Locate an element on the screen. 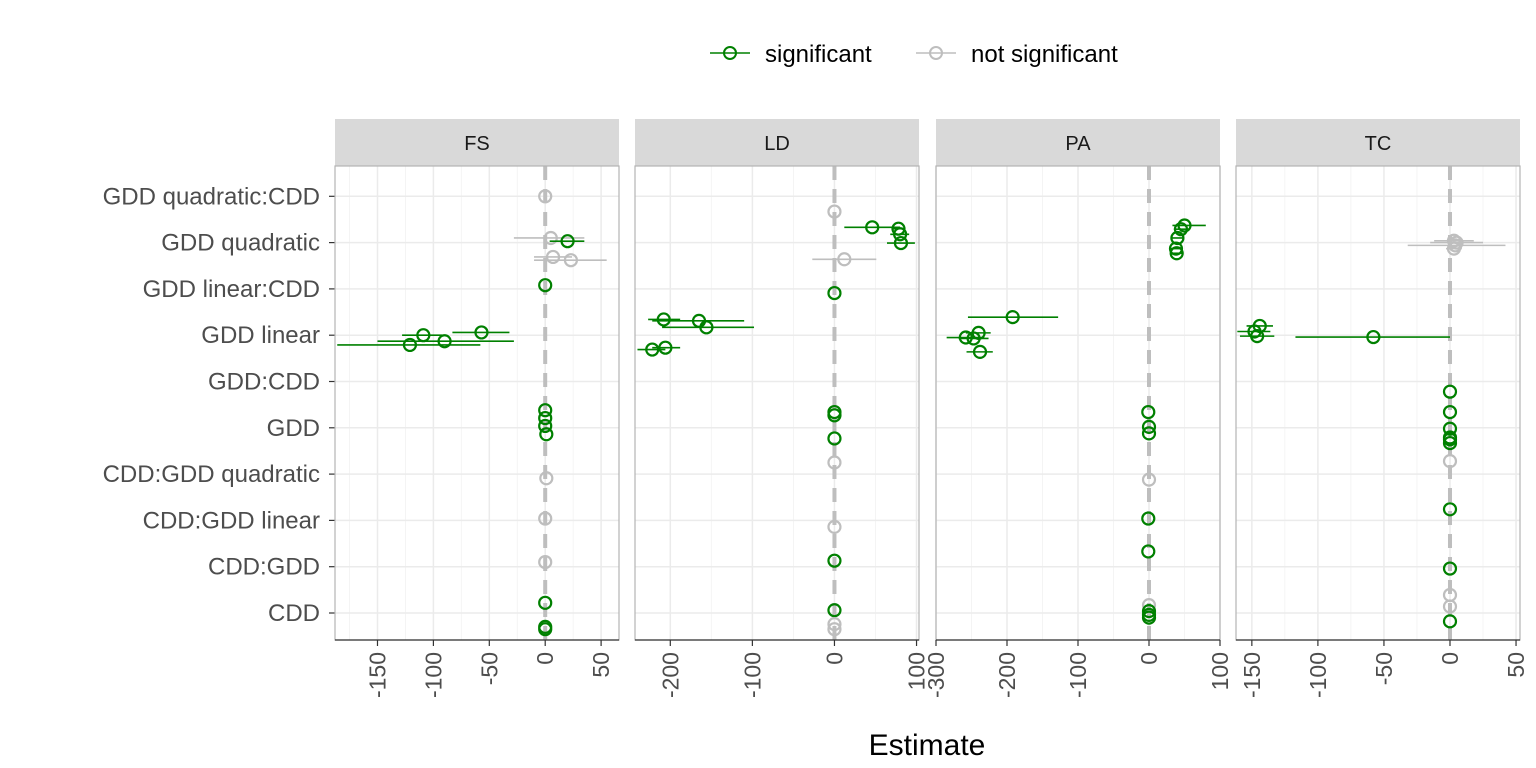 Image resolution: width=1536 pixels, height=768 pixels. point-fs-cdd-gdd is located at coordinates (545, 562).